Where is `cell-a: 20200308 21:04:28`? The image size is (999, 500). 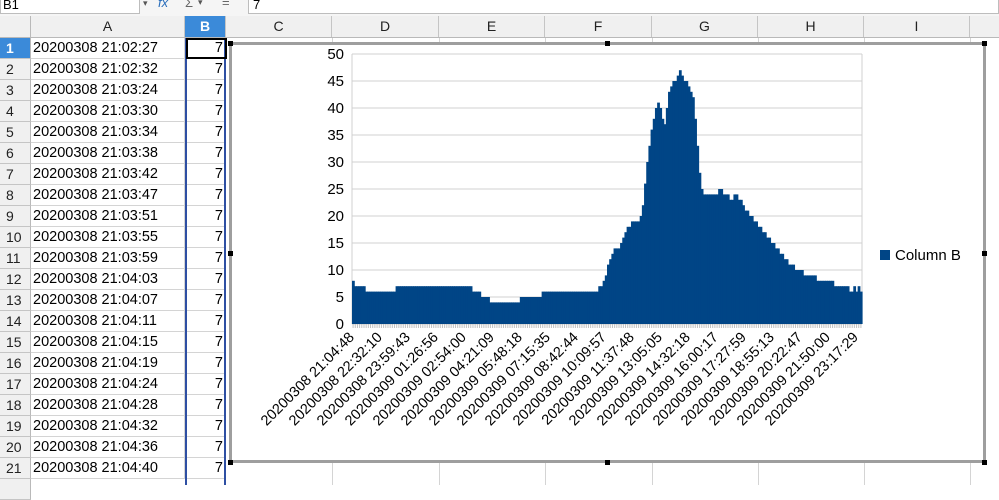
cell-a: 20200308 21:04:28 is located at coordinates (108, 405).